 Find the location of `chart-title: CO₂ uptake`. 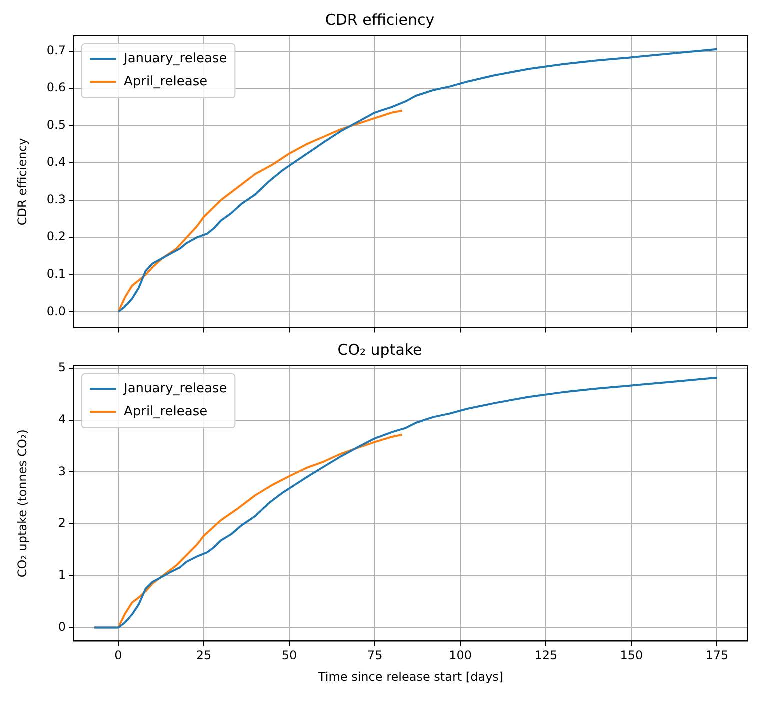

chart-title: CO₂ uptake is located at coordinates (380, 349).